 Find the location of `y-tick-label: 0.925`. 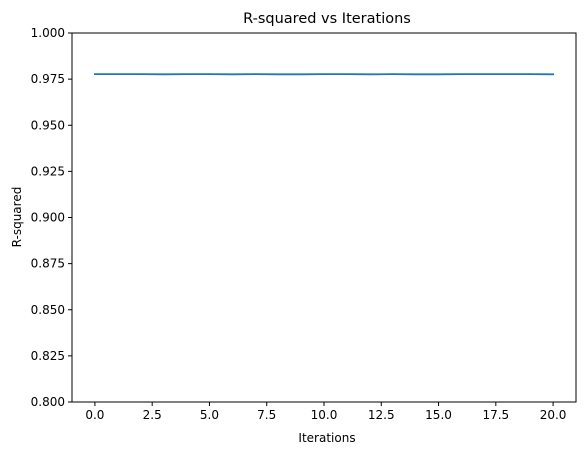

y-tick-label: 0.925 is located at coordinates (48, 171).